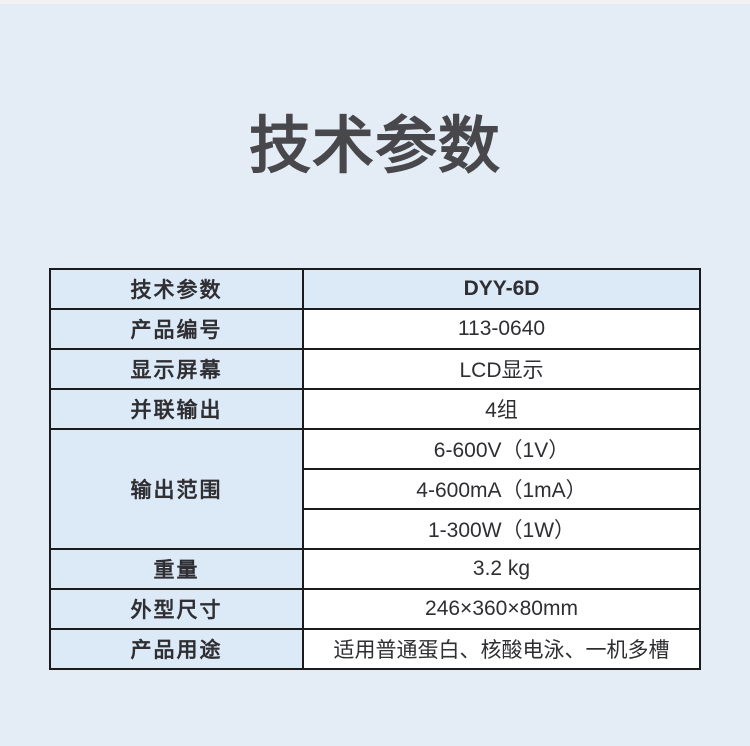 This screenshot has height=746, width=750. Describe the element at coordinates (176, 329) in the screenshot. I see `spec-label: 产品编号` at that location.